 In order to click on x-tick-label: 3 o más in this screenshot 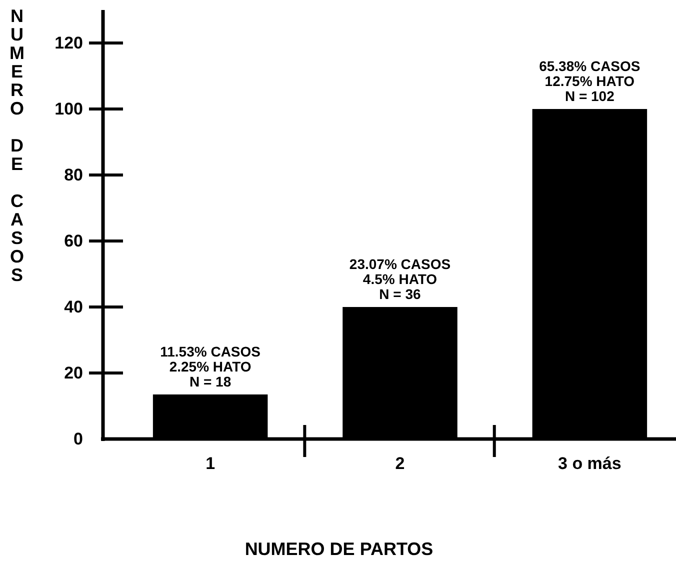, I will do `click(590, 463)`.